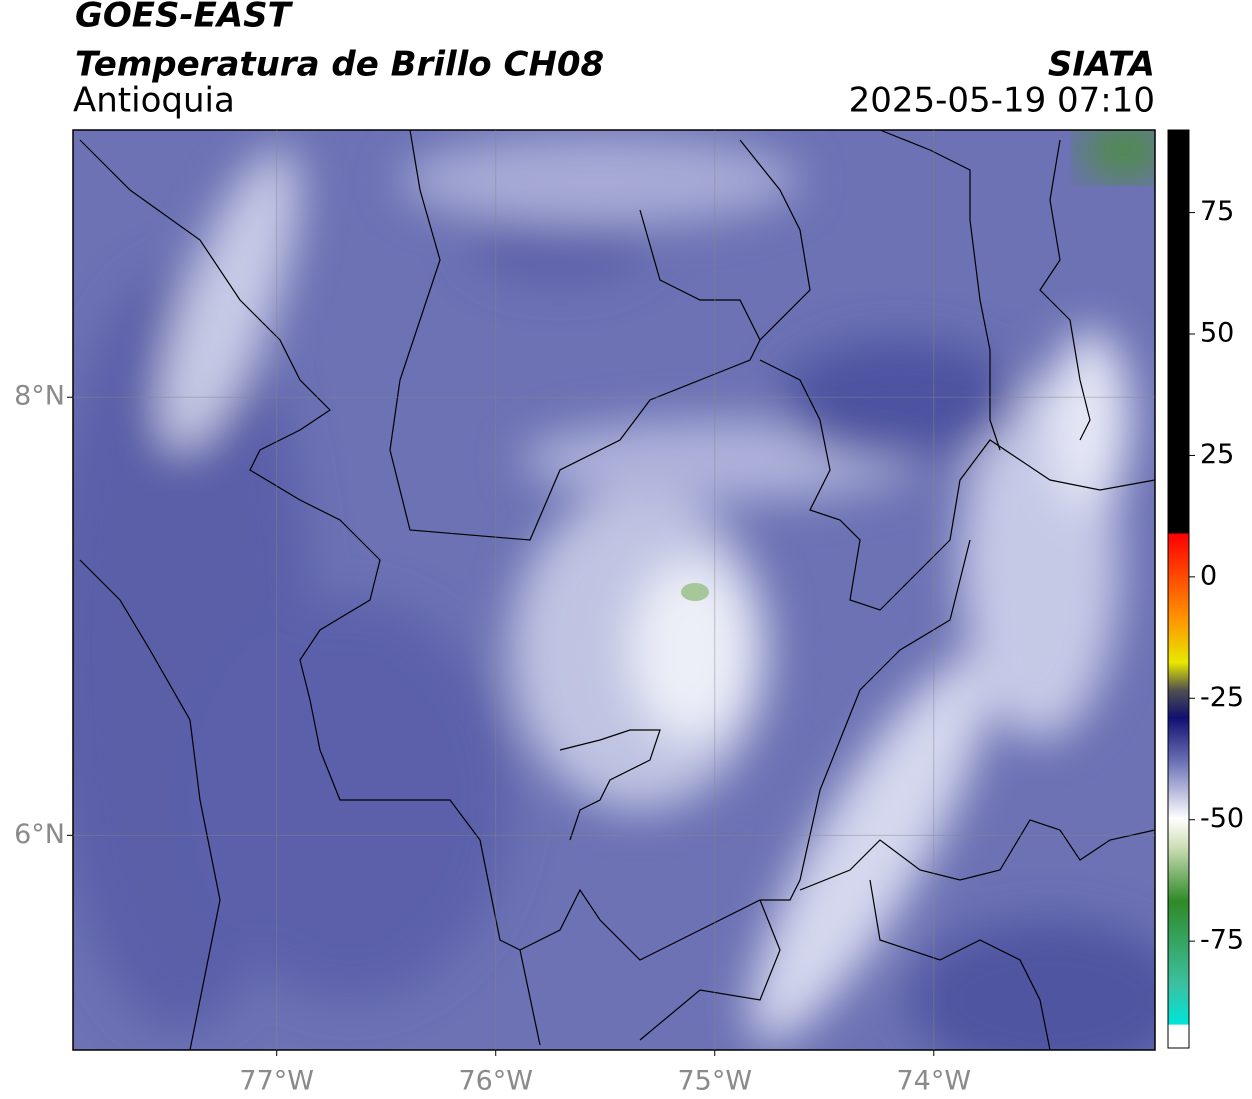  I want to click on title: GOES-EAST, so click(184, 18).